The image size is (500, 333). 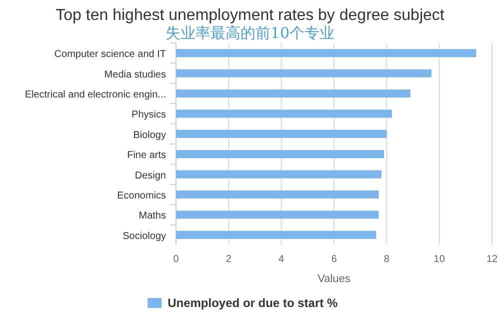 What do you see at coordinates (440, 259) in the screenshot?
I see `x-tick-label: 10` at bounding box center [440, 259].